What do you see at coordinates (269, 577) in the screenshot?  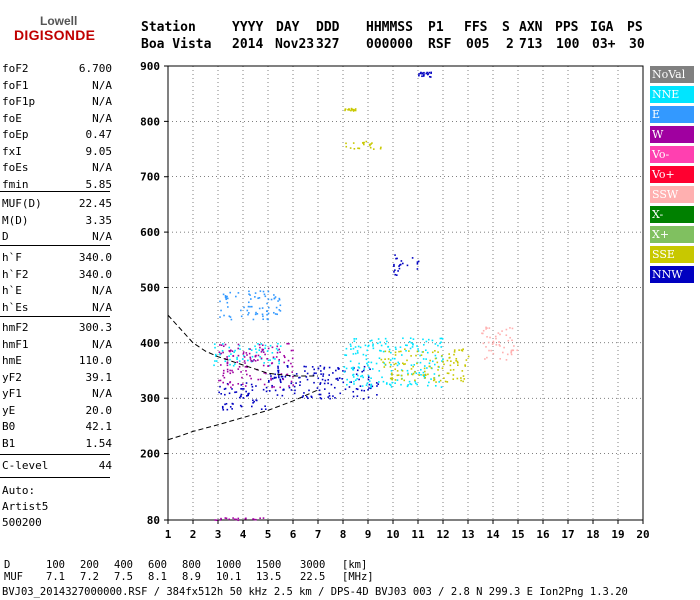 I see `footer-value: 13.5` at bounding box center [269, 577].